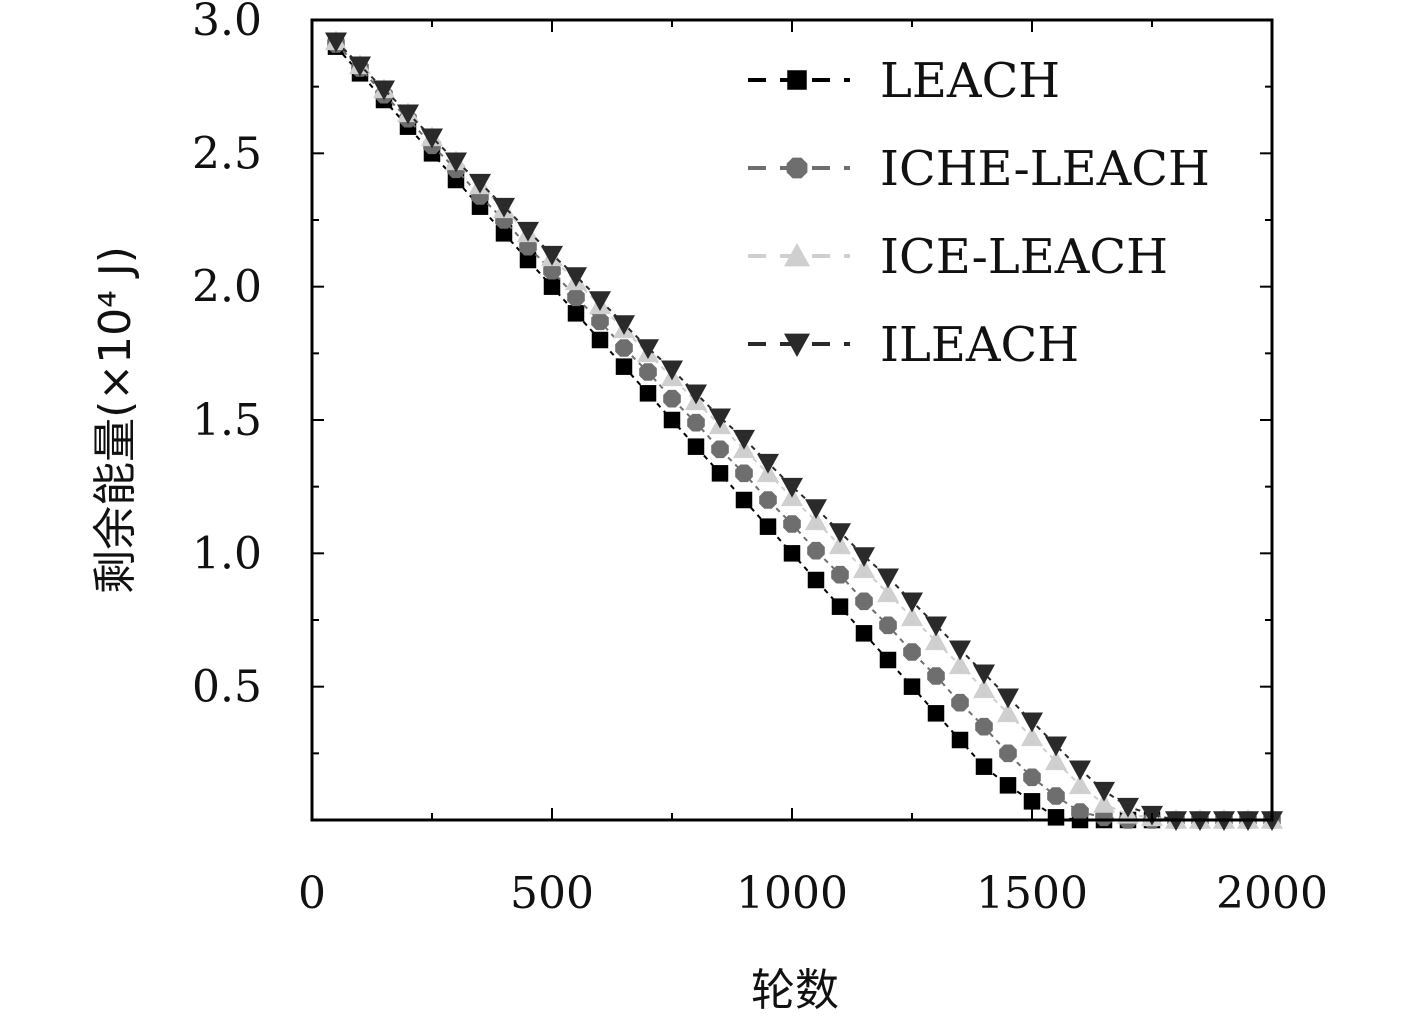 The width and height of the screenshot is (1417, 1020). I want to click on legend-item: ICHE-LEACH, so click(979, 169).